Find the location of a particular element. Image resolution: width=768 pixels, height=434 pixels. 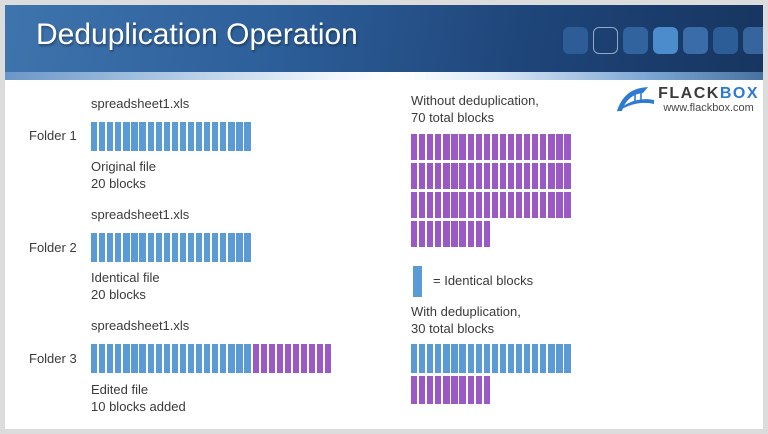

logo-text: FLACKBOX www.flackbox.com is located at coordinates (708, 100).